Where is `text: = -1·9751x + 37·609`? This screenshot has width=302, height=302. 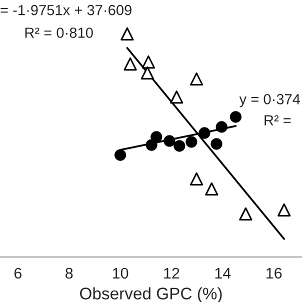
text: = -1·9751x + 37·609 is located at coordinates (66, 10).